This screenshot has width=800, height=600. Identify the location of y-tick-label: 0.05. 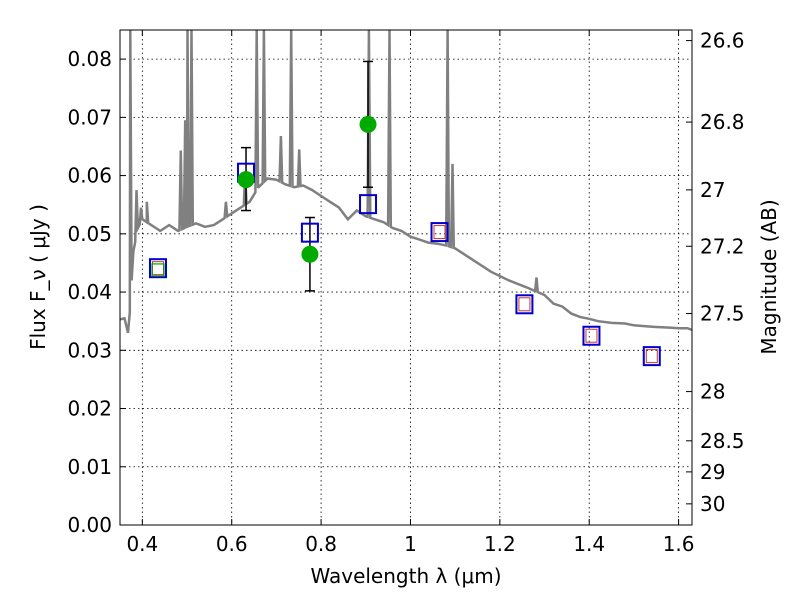
(89, 234).